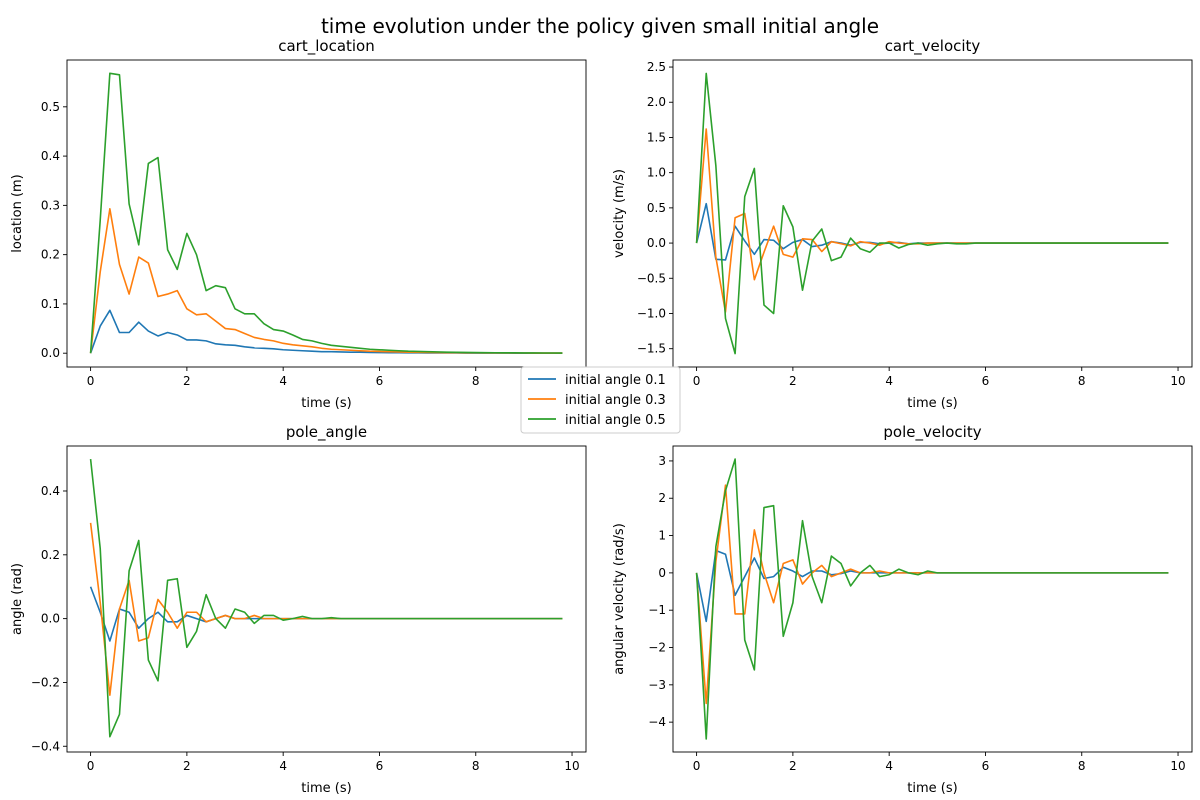  I want to click on legend-label-2: initial angle 0.5, so click(615, 420).